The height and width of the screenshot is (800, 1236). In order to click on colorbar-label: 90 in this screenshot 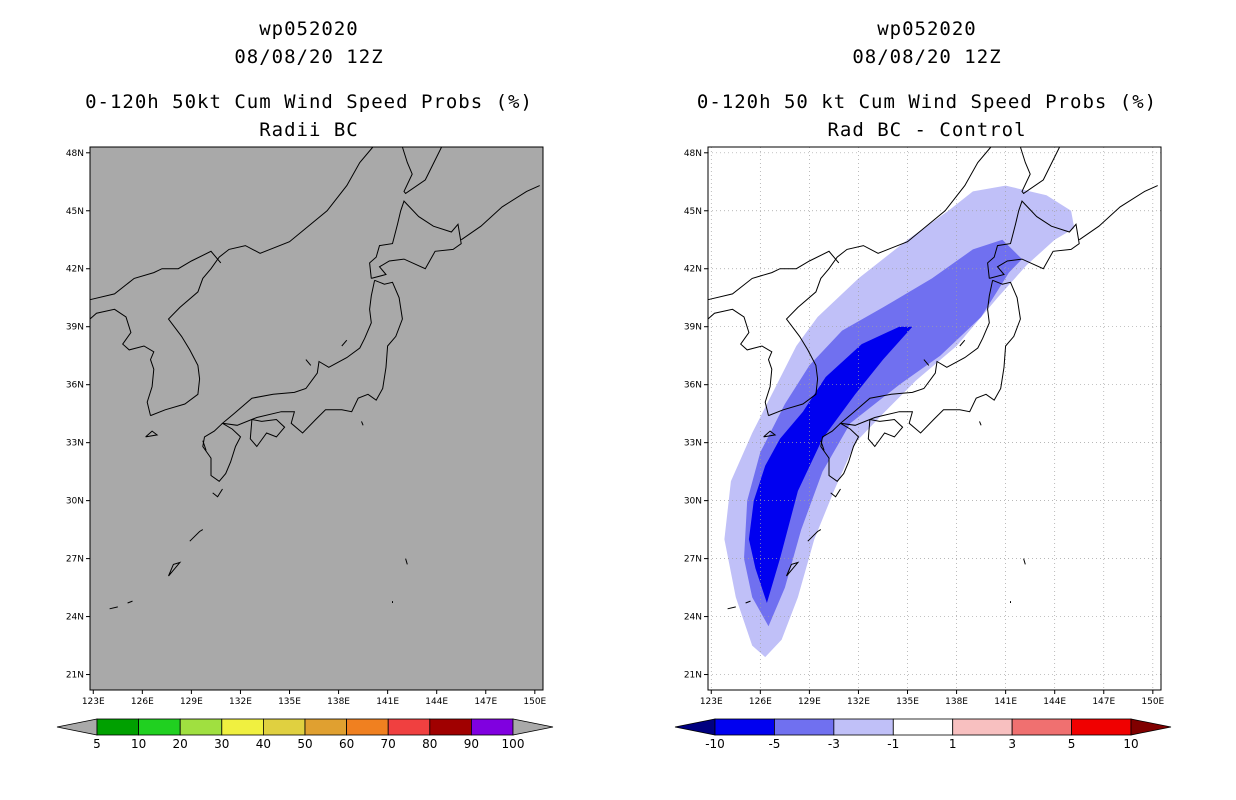, I will do `click(471, 744)`.